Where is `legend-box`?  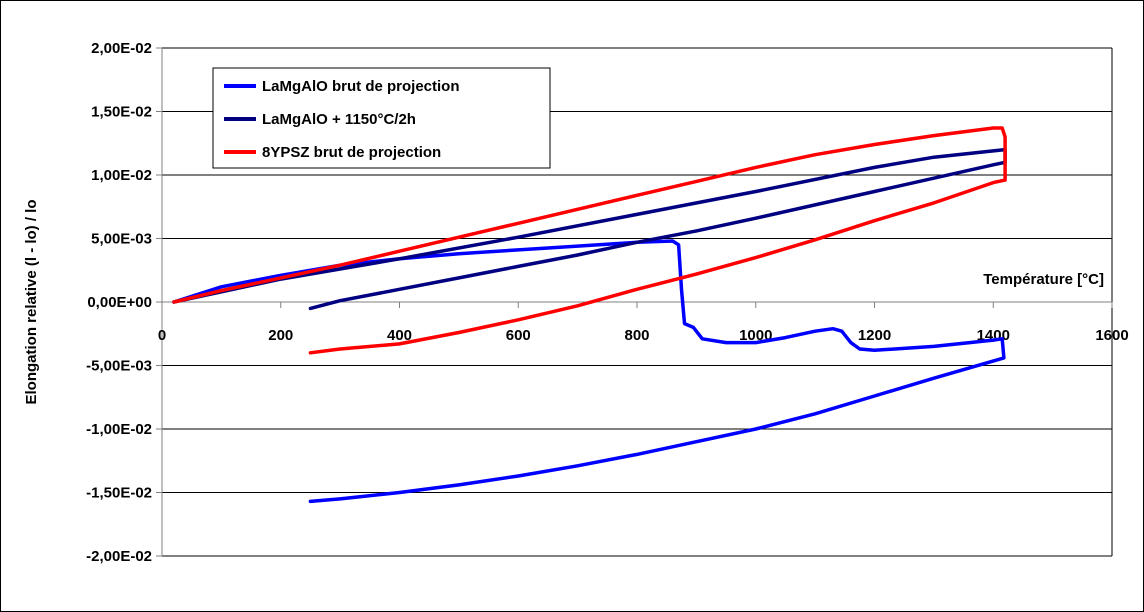
legend-box is located at coordinates (381, 118).